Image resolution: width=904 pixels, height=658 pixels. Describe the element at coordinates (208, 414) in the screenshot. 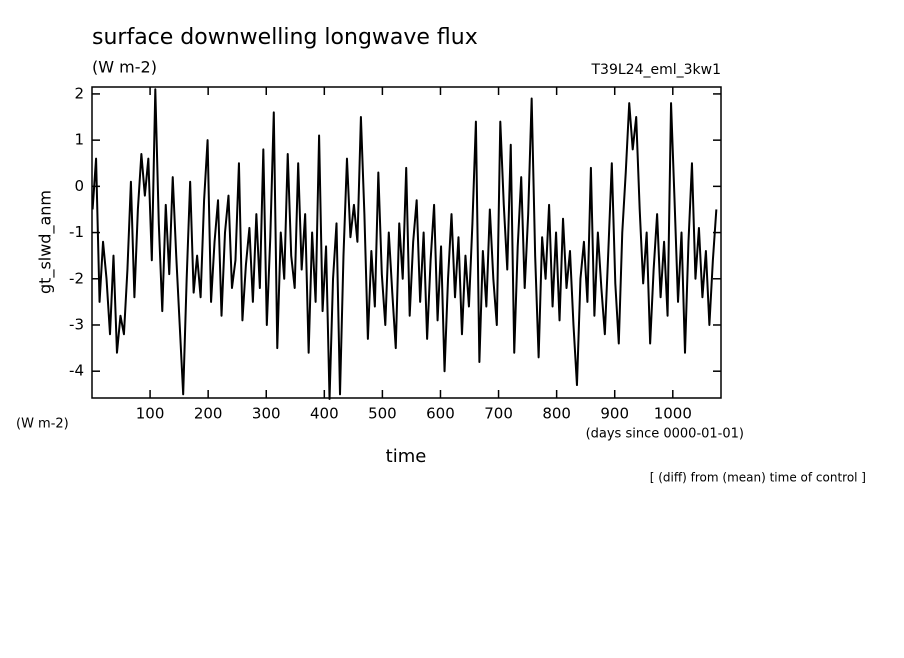

I see `x-tick-label: 200` at that location.